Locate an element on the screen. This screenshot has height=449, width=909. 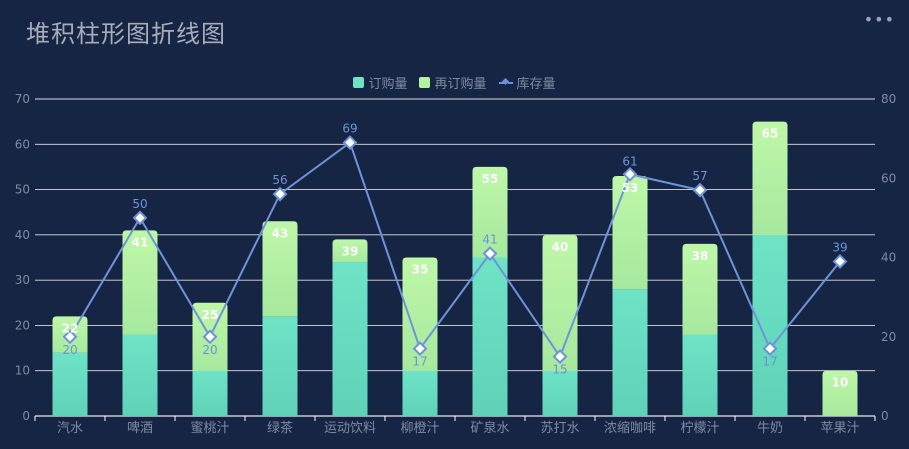
y-left-tick-label: 20 is located at coordinates (22, 325).